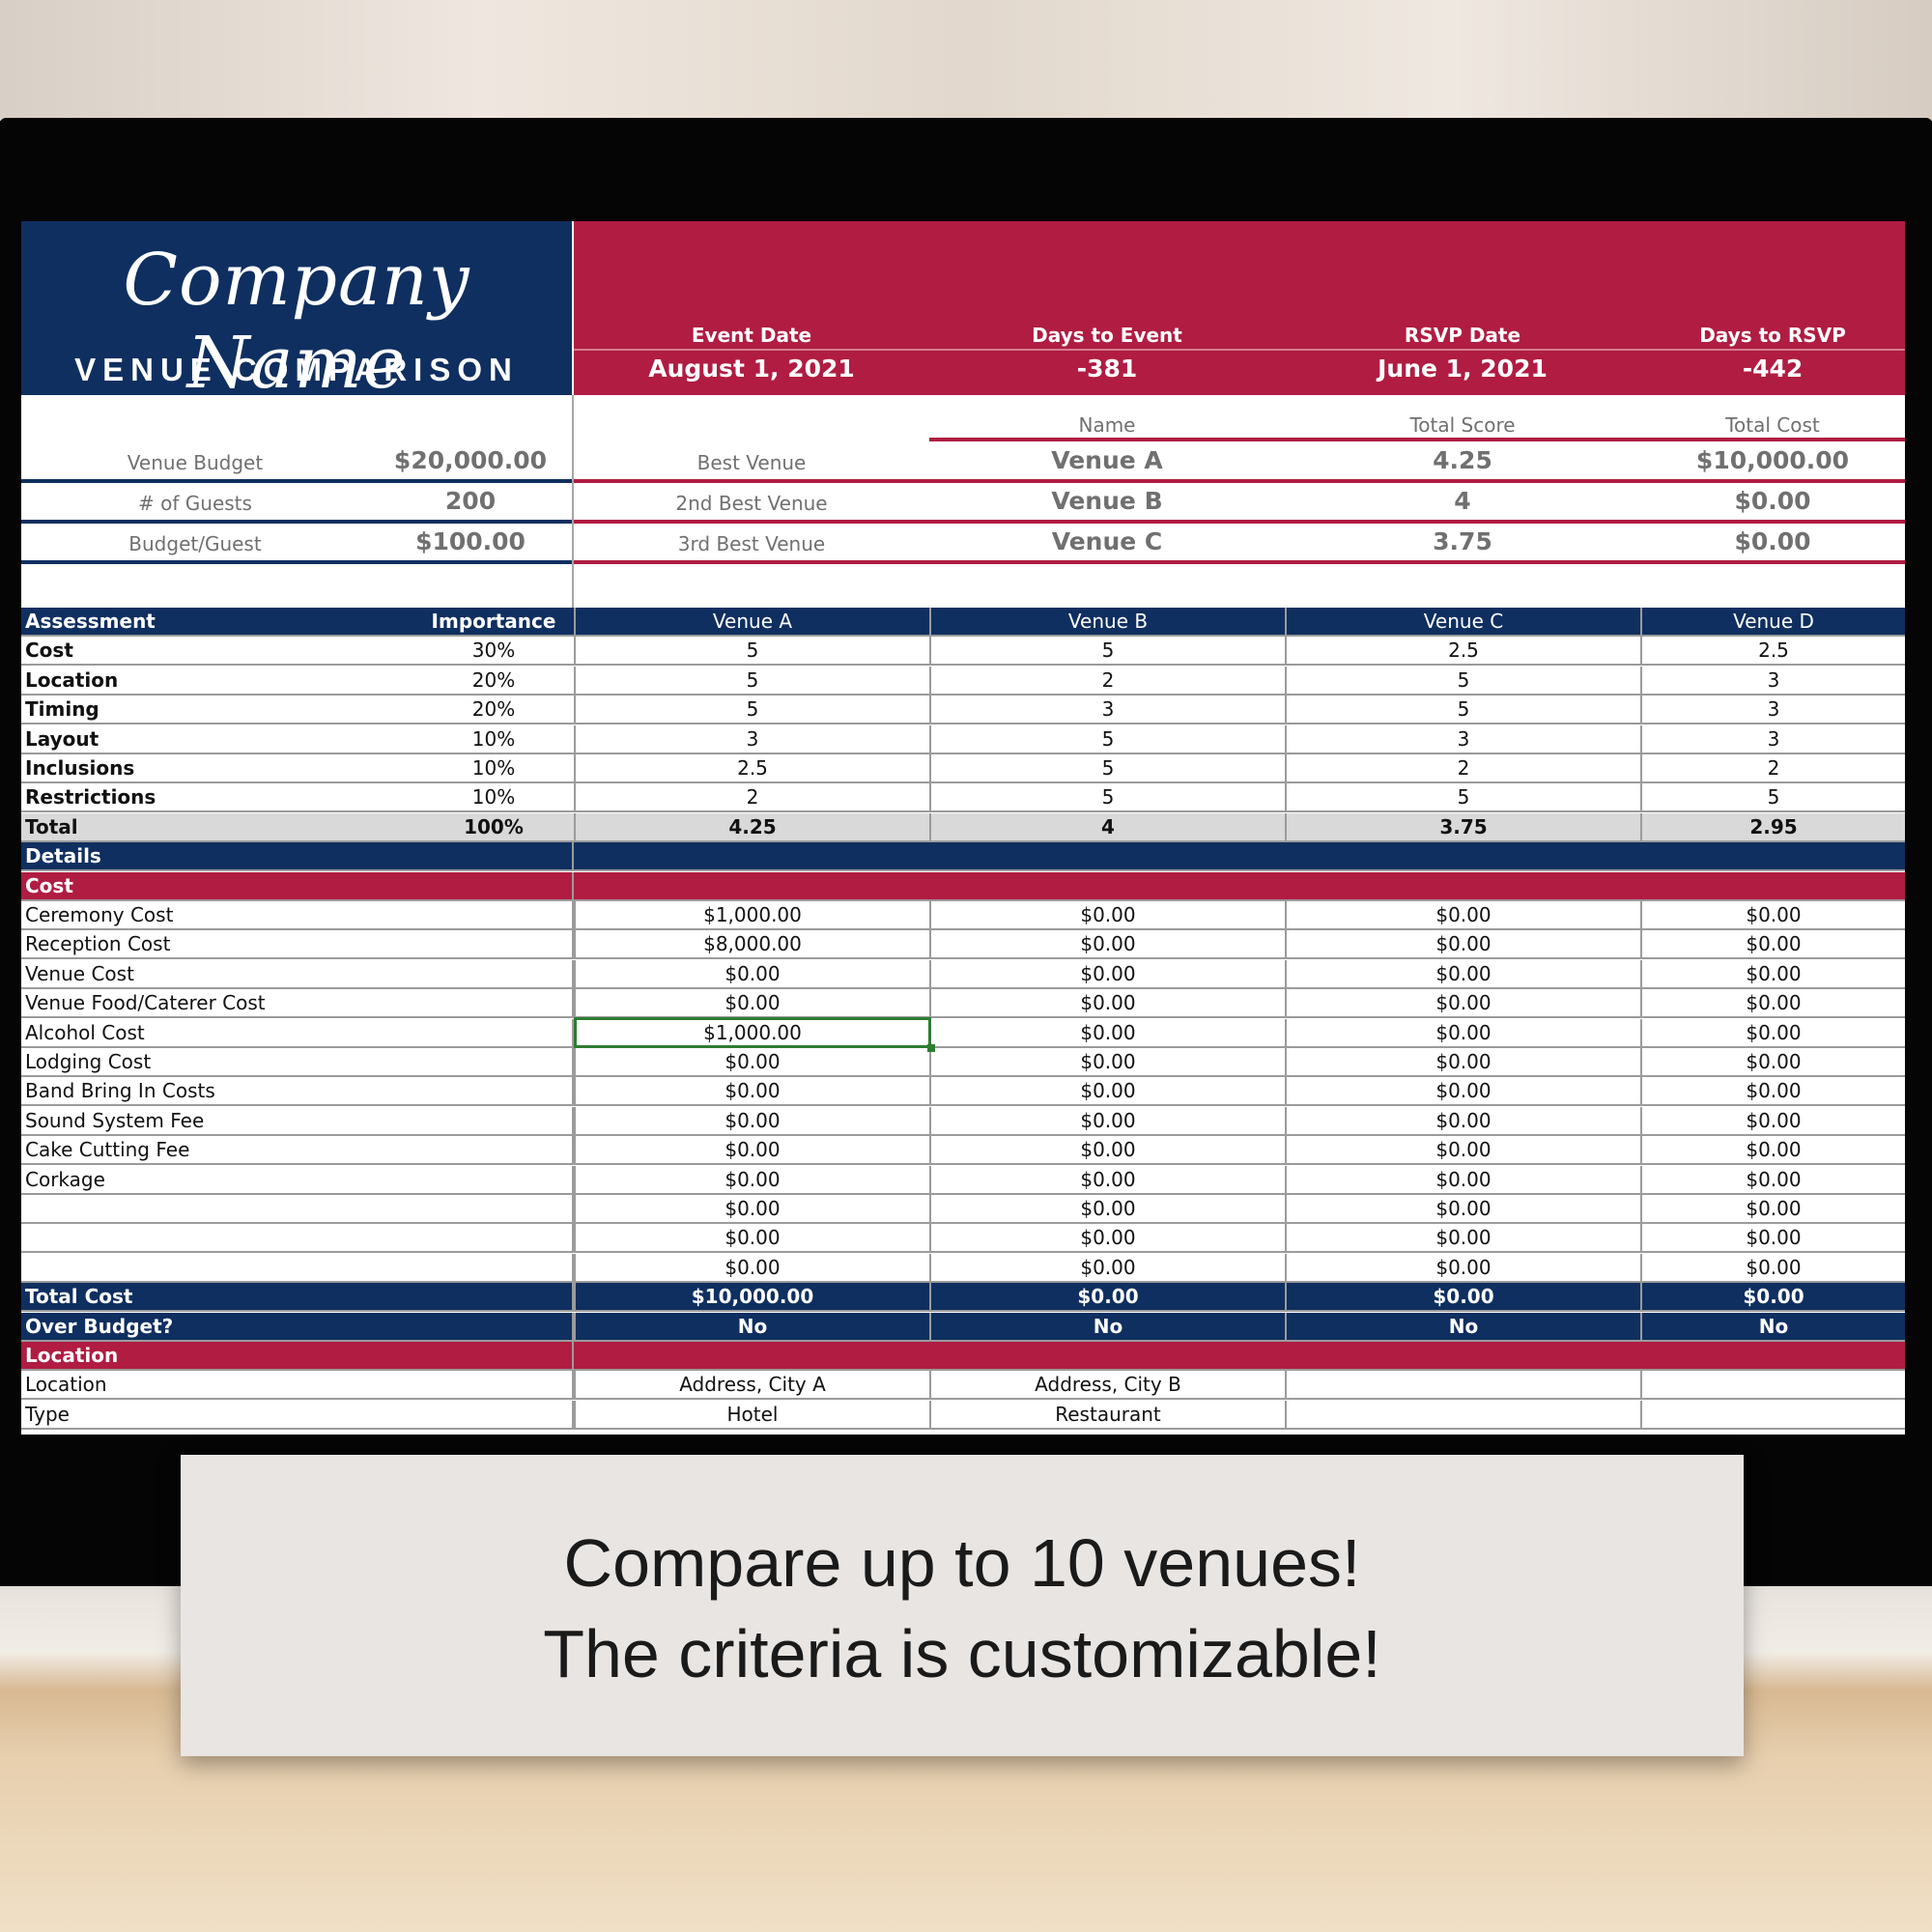  What do you see at coordinates (99, 914) in the screenshot?
I see `cost-item-label: Ceremony Cost` at bounding box center [99, 914].